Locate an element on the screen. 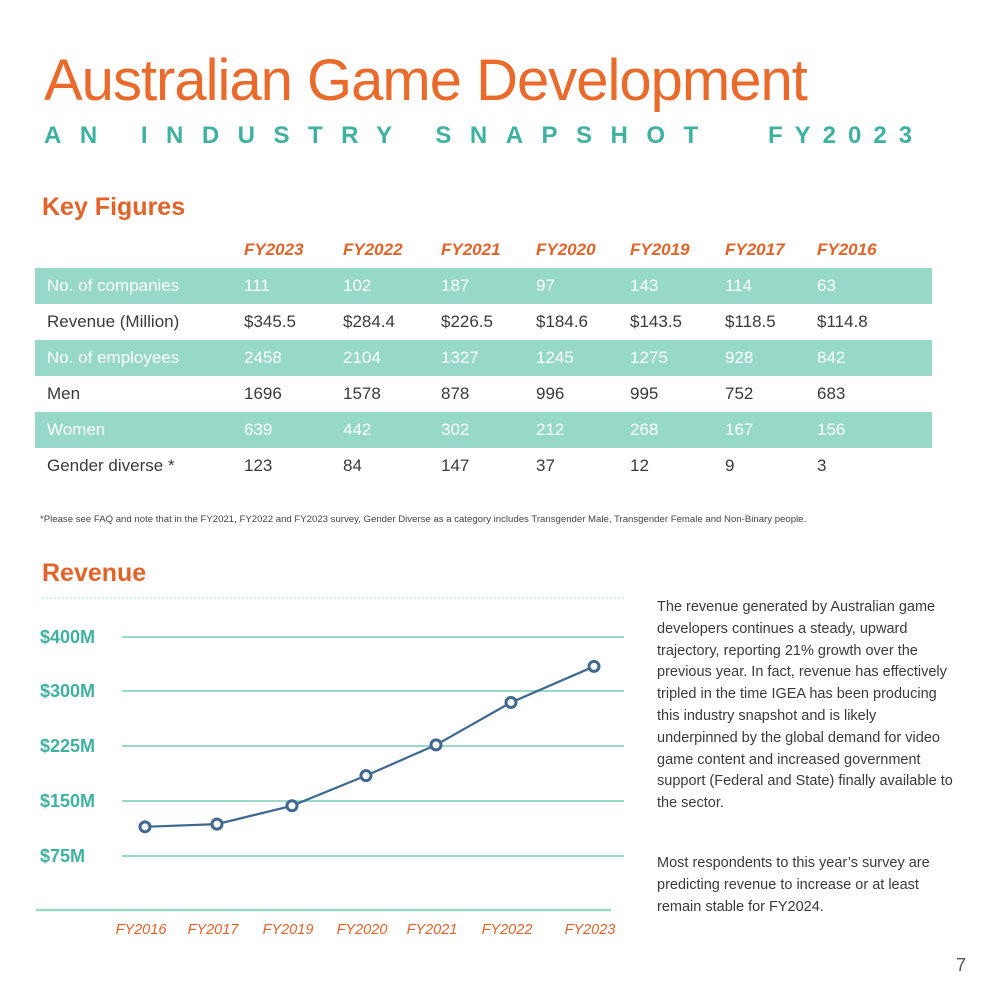  table-cell: 1696 is located at coordinates (263, 393).